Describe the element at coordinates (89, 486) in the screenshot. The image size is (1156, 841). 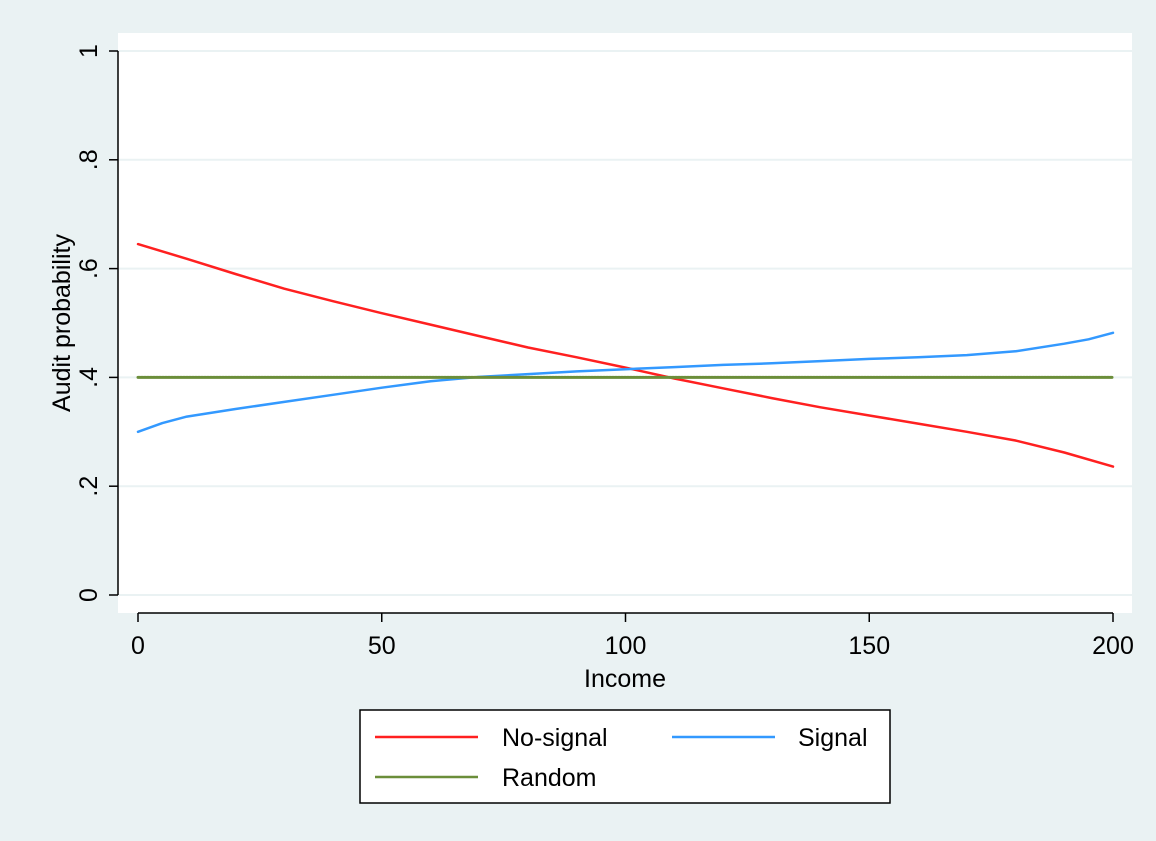
I see `y-tick-label-1: .2` at that location.